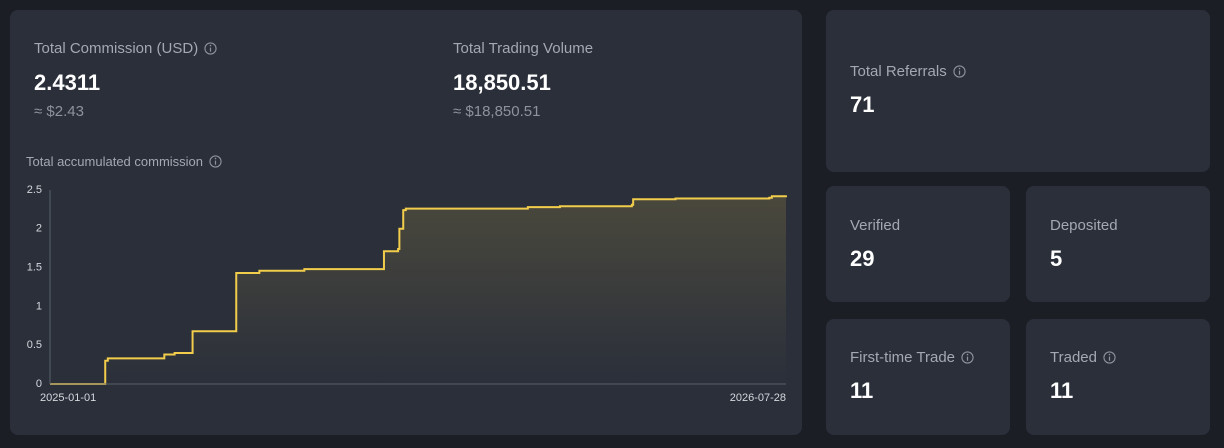  What do you see at coordinates (862, 258) in the screenshot?
I see `stat-value: 29` at bounding box center [862, 258].